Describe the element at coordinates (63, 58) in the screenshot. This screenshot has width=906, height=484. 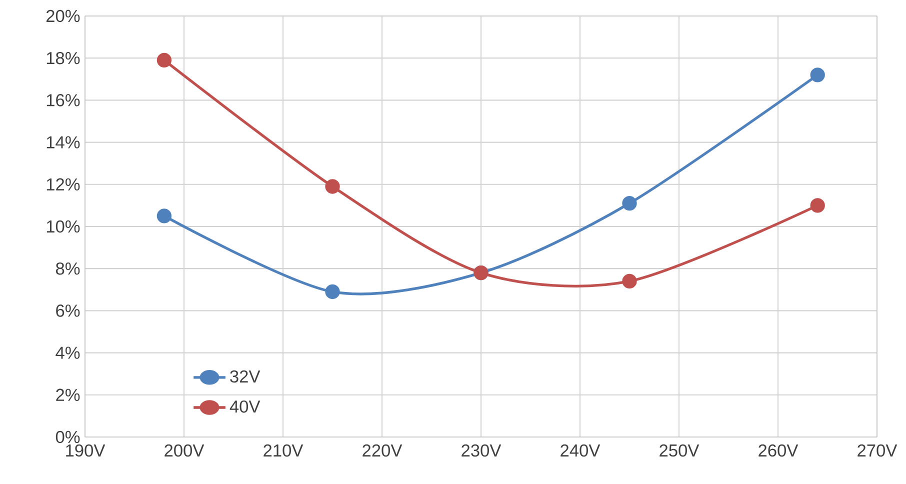
I see `y-tick-label: 18%` at that location.